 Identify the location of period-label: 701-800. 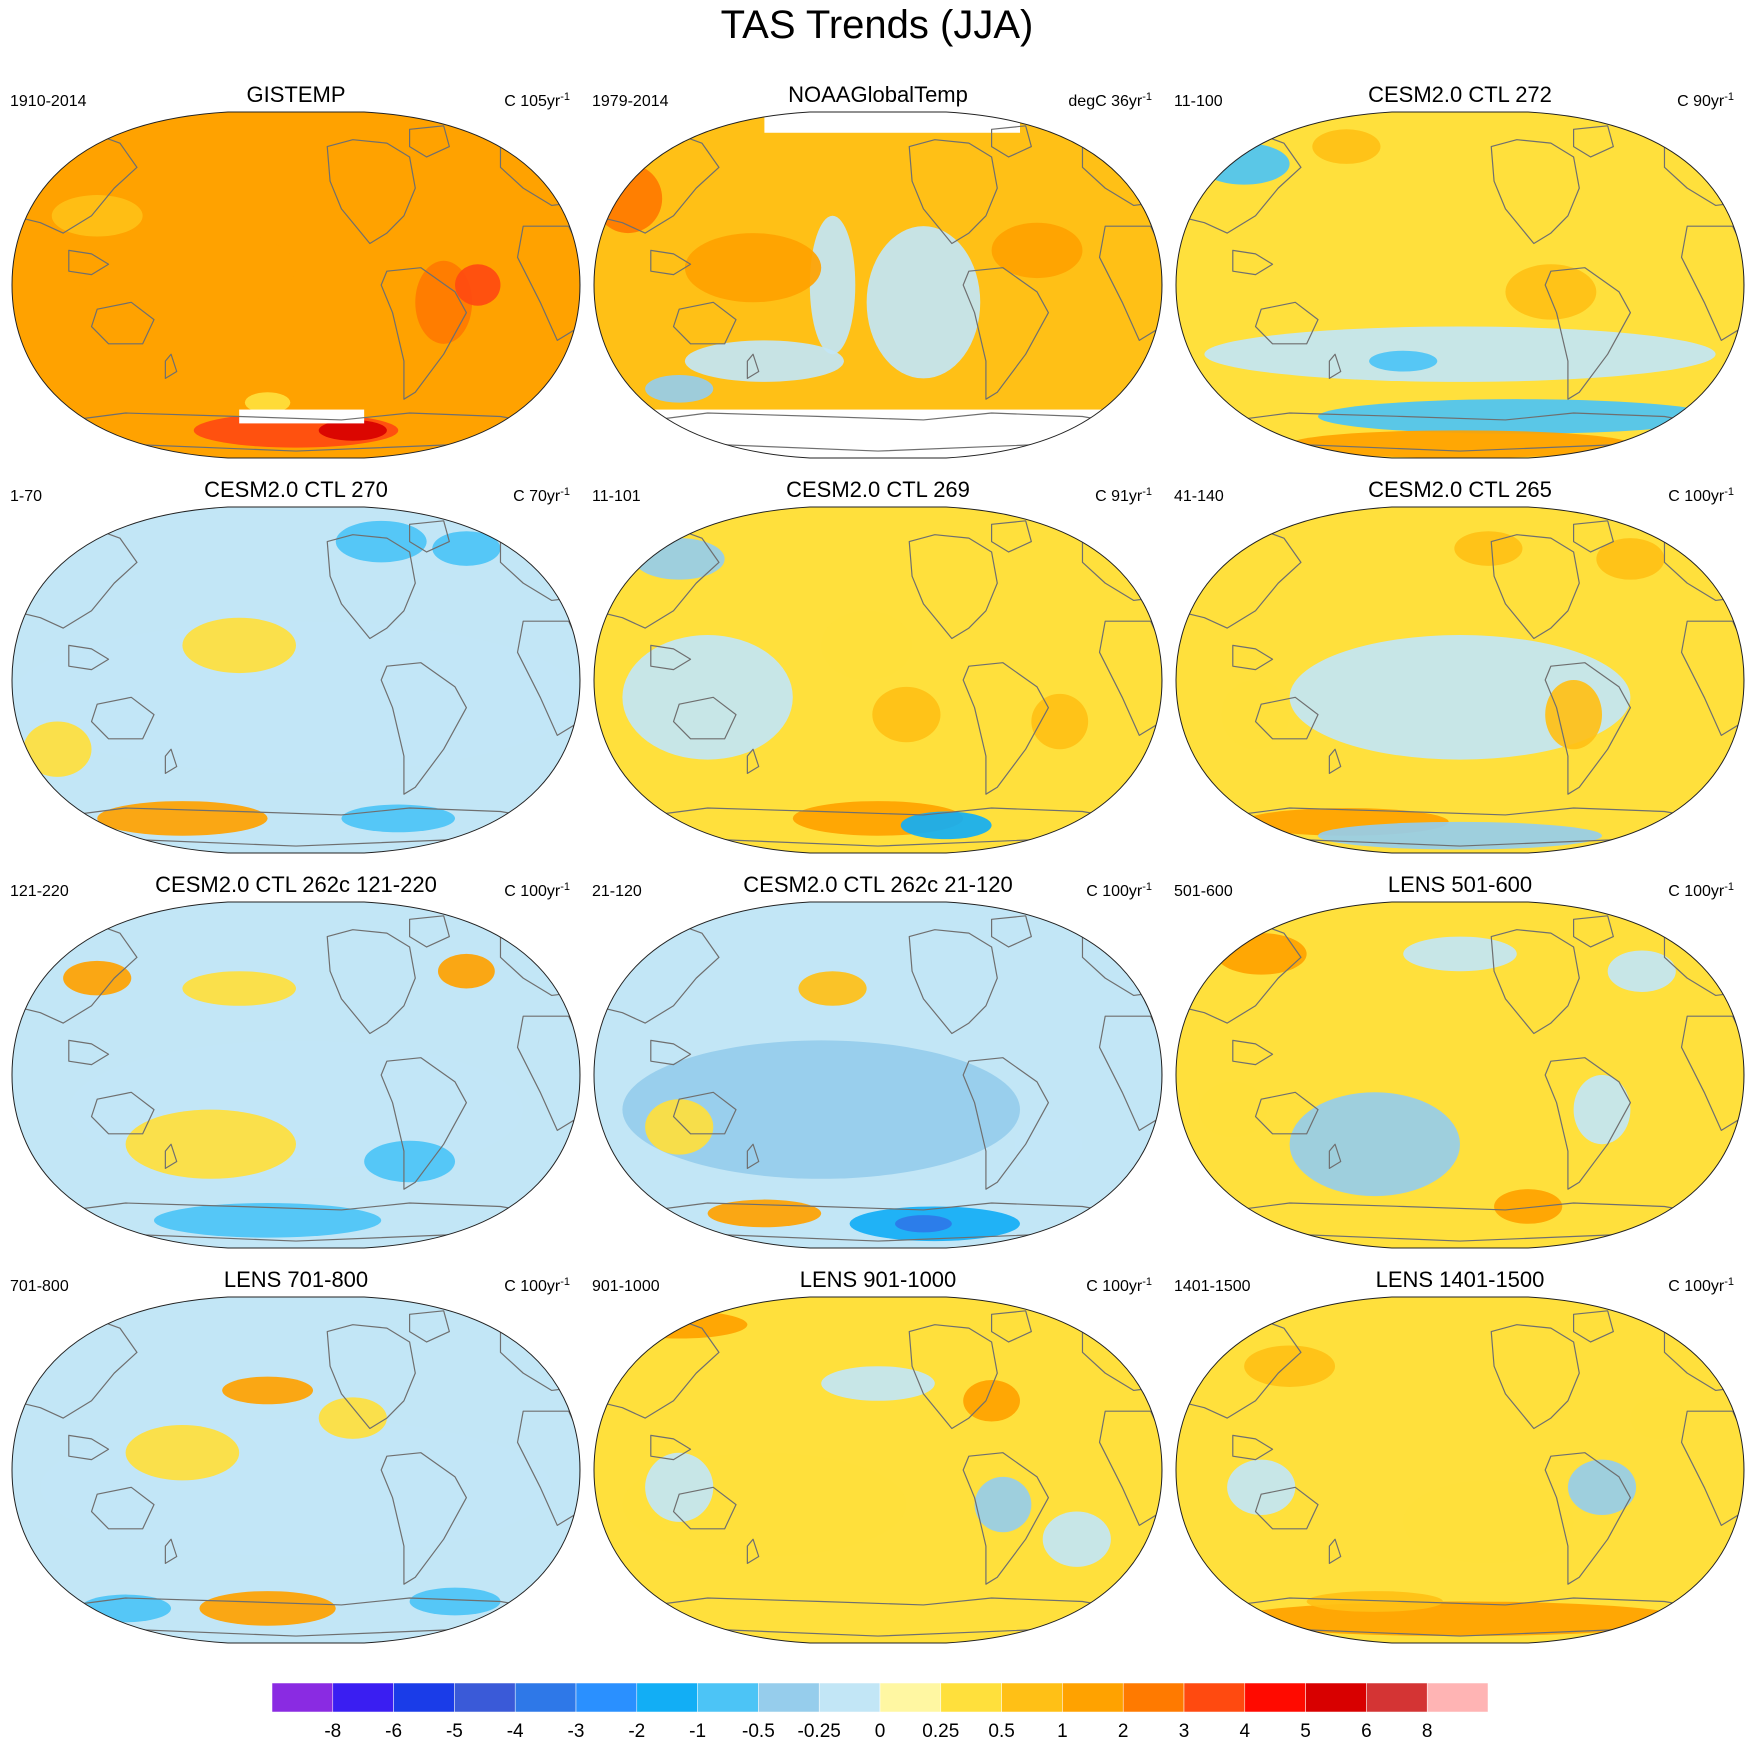
(39, 1286).